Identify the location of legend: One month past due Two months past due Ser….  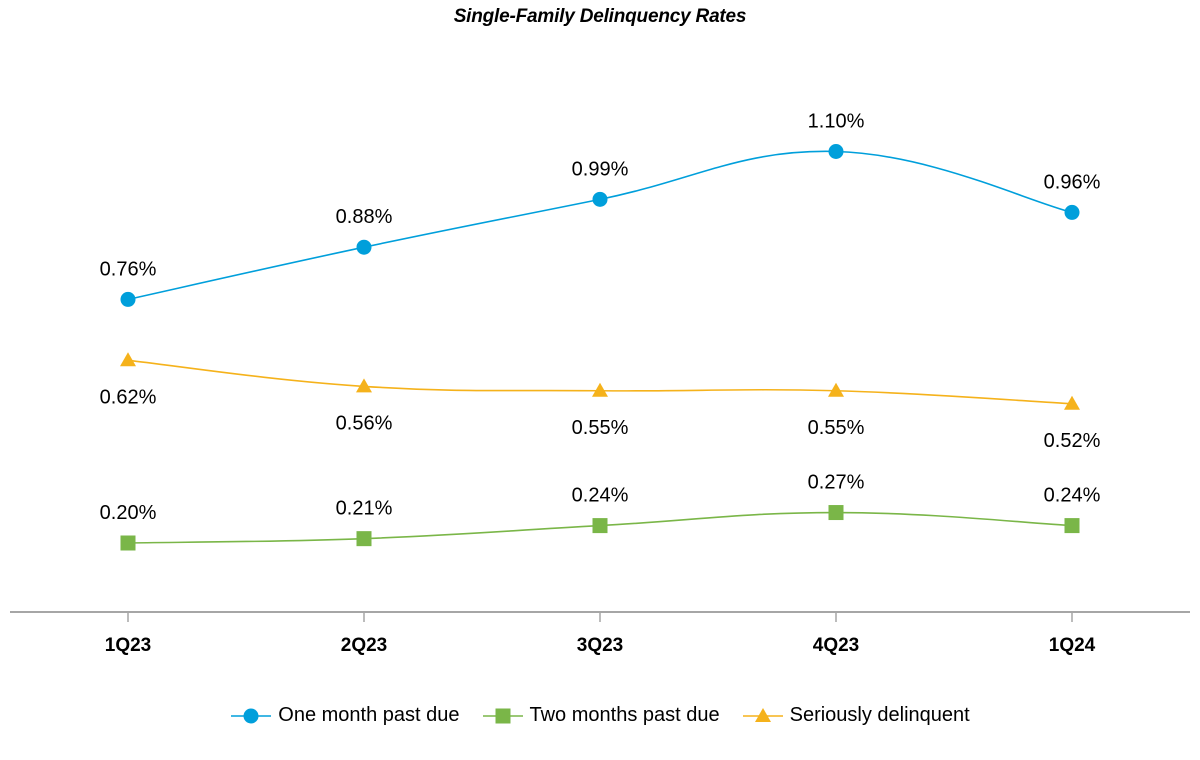
(600, 715).